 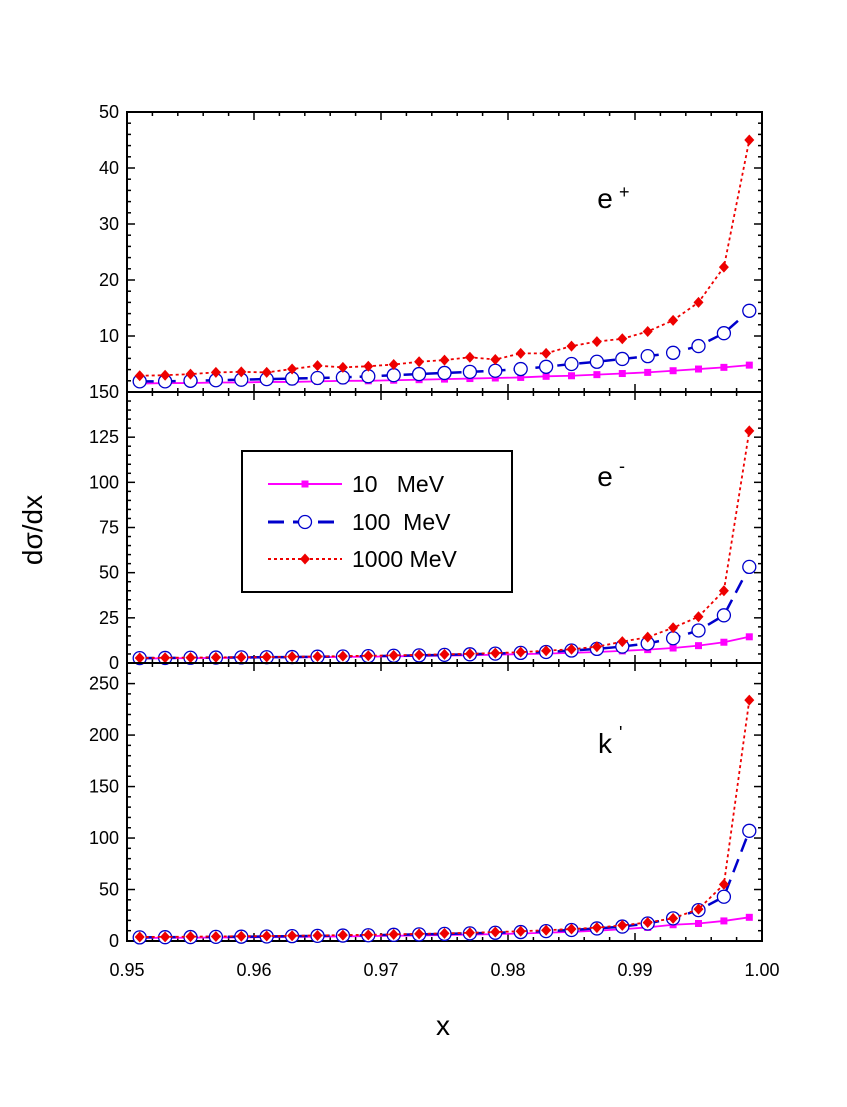 I want to click on y-tick-label: 75, so click(x=109, y=528).